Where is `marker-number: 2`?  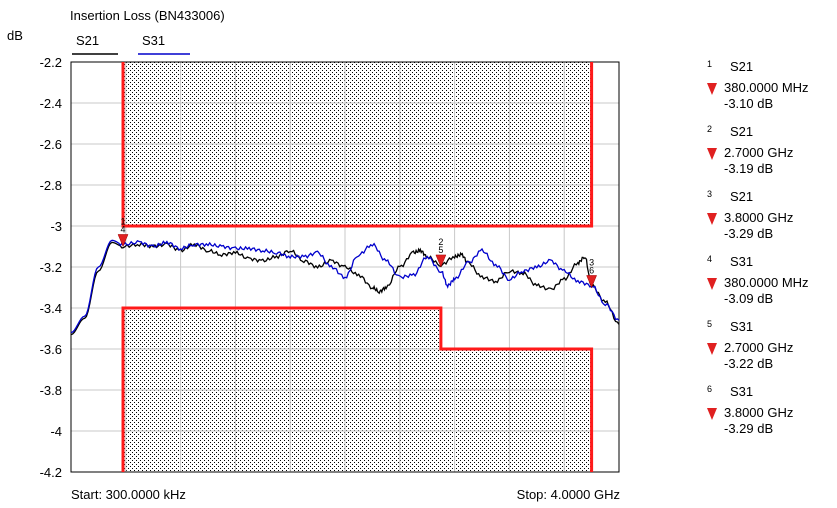 marker-number: 2 is located at coordinates (440, 242).